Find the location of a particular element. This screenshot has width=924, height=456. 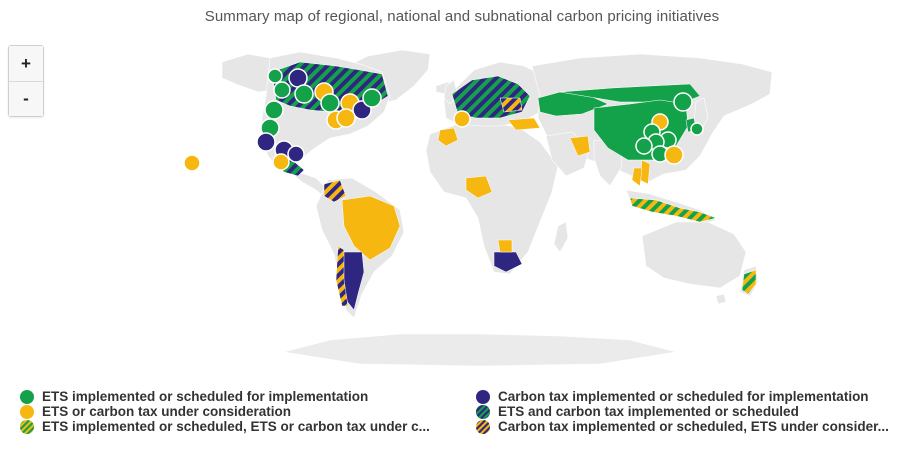

region-thailand is located at coordinates (637, 177).